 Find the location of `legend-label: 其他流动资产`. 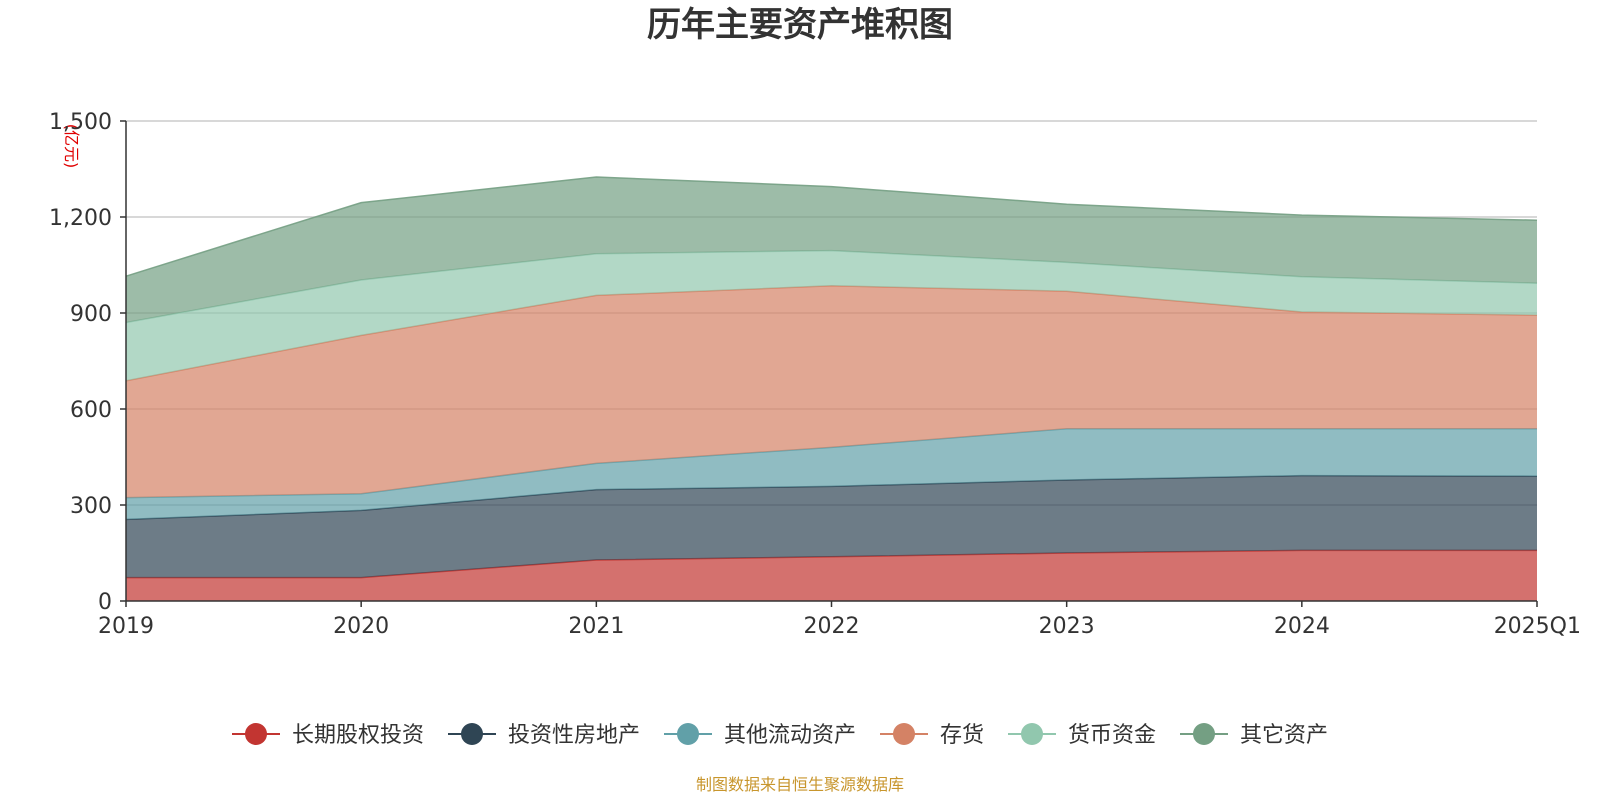

legend-label: 其他流动资产 is located at coordinates (790, 735).